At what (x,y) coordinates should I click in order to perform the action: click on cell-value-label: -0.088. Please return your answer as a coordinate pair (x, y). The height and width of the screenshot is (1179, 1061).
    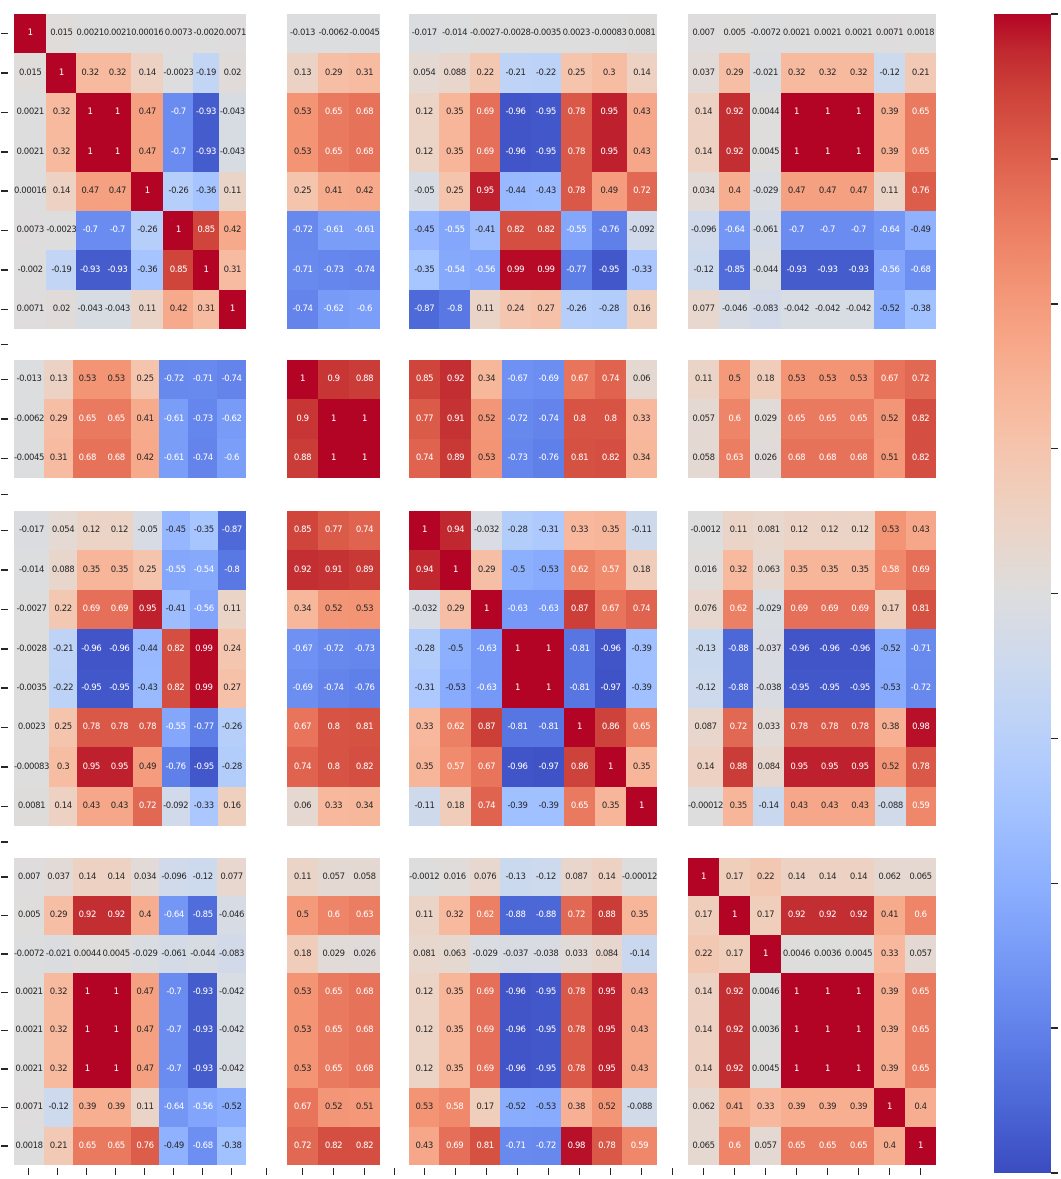
    Looking at the image, I should click on (890, 806).